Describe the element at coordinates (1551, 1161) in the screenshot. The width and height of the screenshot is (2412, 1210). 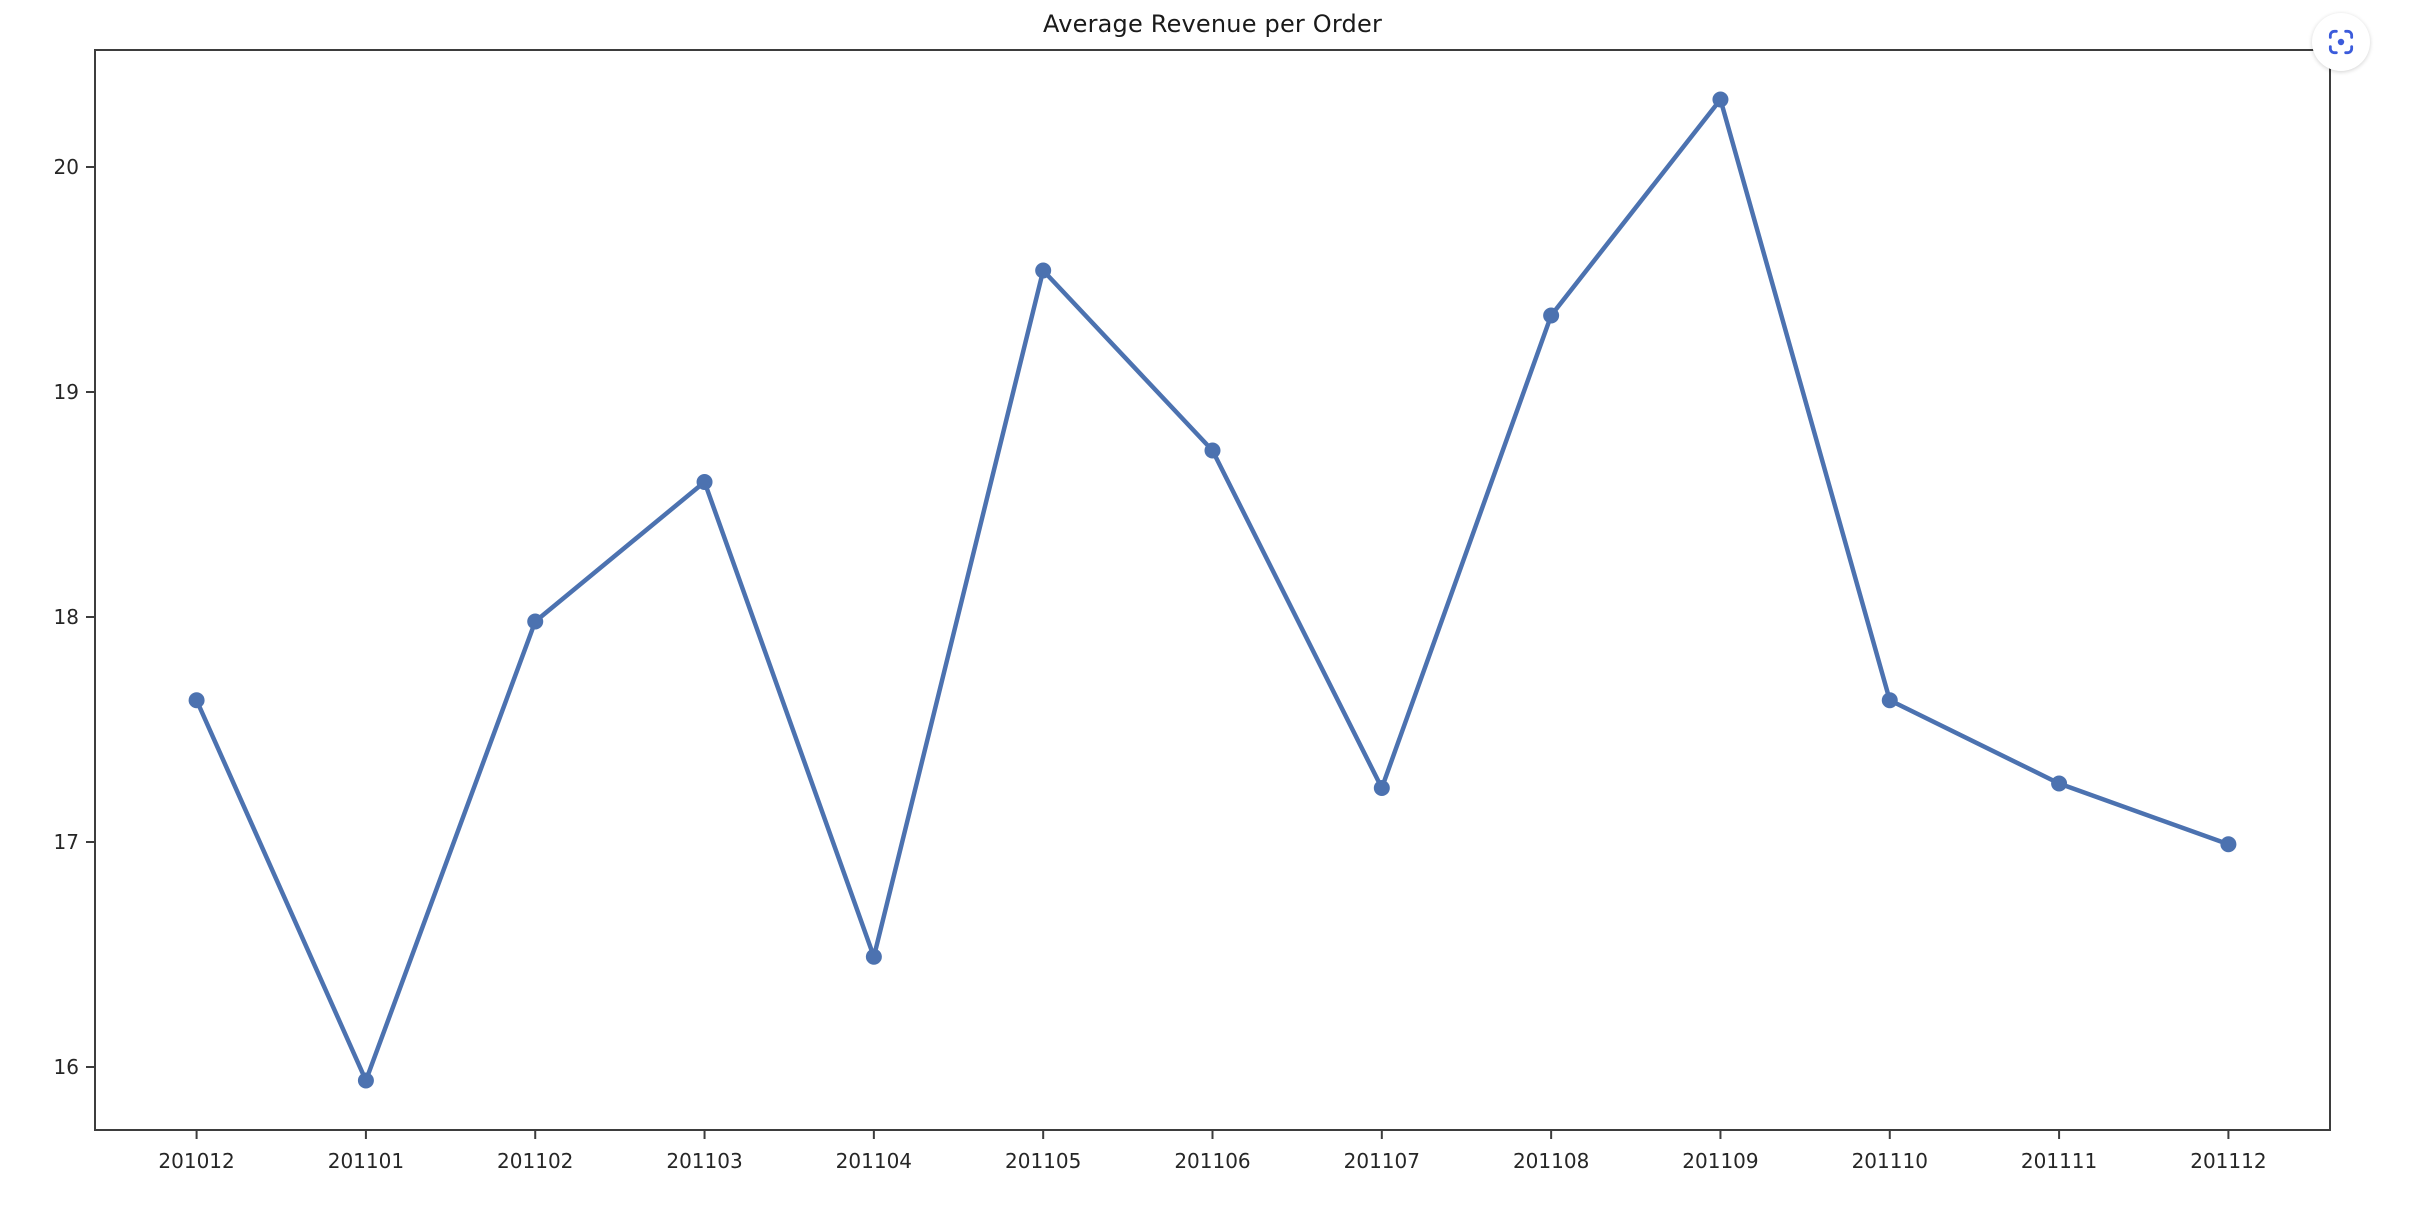
I see `x-tick-label: 201108` at that location.